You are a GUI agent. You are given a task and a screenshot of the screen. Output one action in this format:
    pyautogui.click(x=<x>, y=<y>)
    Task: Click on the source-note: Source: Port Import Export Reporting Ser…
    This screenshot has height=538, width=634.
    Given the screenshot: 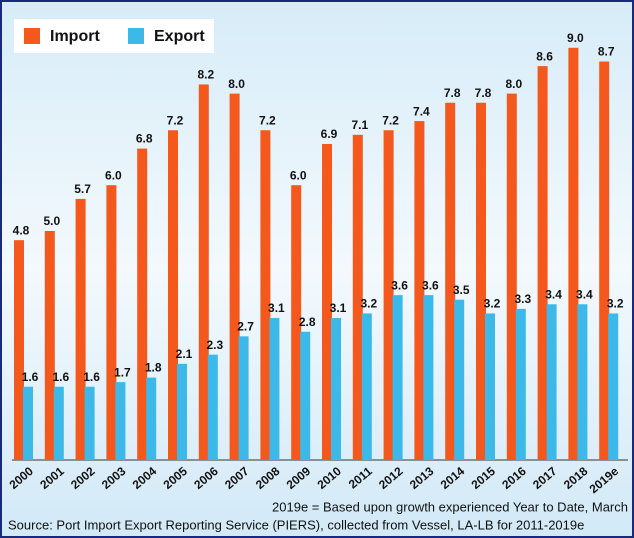 What is the action you would take?
    pyautogui.click(x=296, y=524)
    